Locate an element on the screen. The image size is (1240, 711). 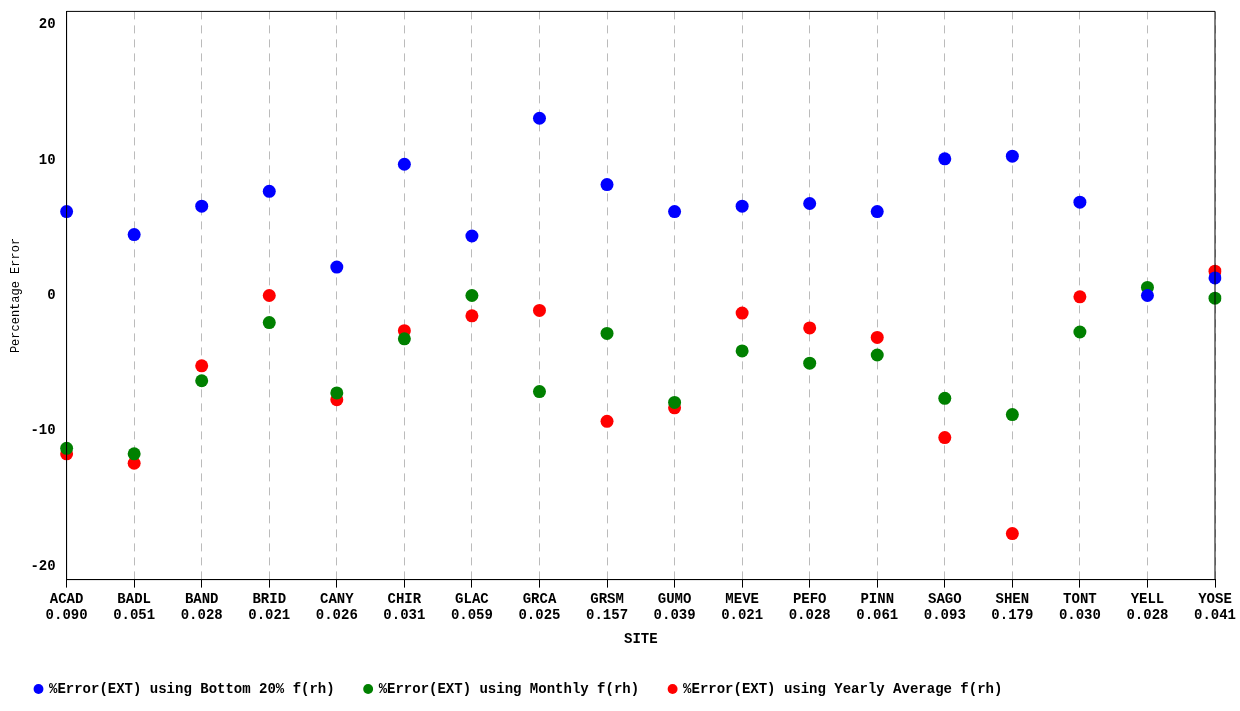
x-tick-label: CHIR 0.031 is located at coordinates (404, 607).